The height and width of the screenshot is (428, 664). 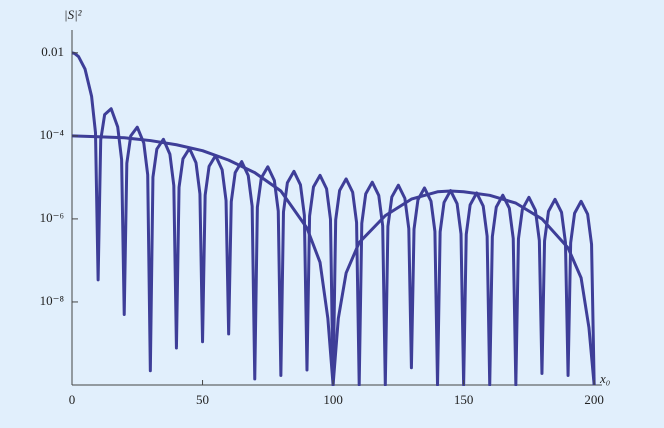 What do you see at coordinates (52, 300) in the screenshot?
I see `y-tick-label: 10⁻⁸` at bounding box center [52, 300].